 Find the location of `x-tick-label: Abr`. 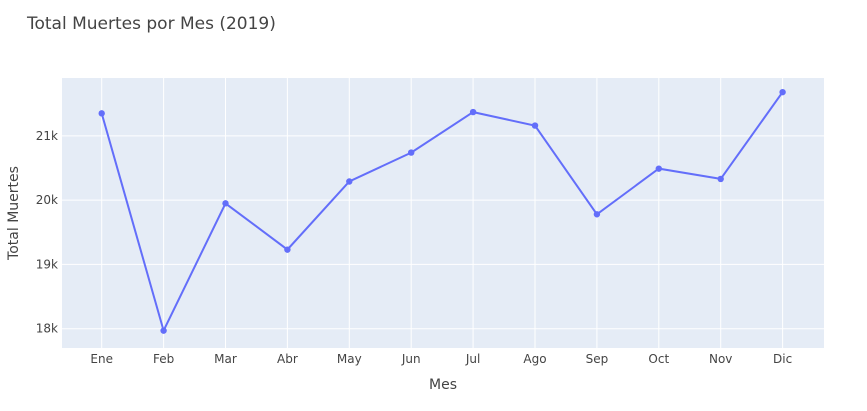

x-tick-label: Abr is located at coordinates (287, 359).